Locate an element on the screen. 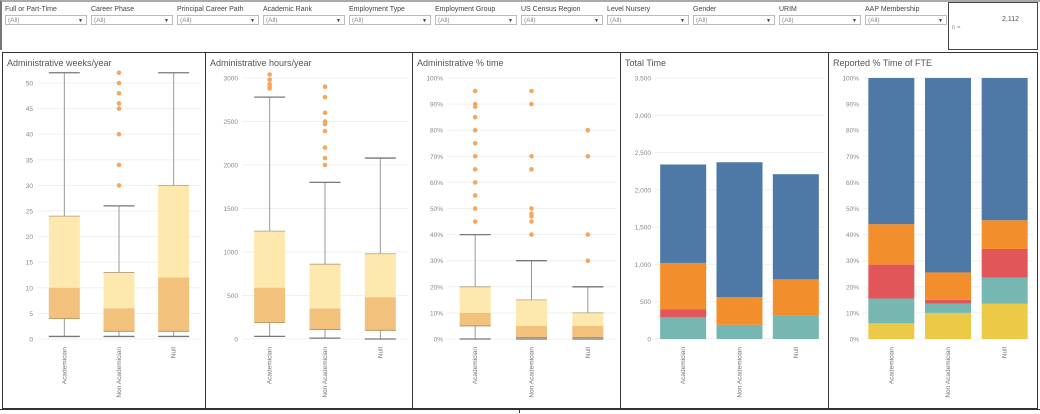  y-tick-label: 50% is located at coordinates (852, 209).